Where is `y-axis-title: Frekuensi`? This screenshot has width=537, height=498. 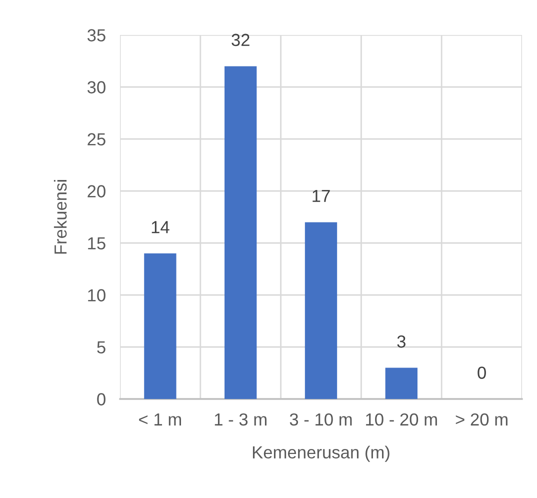 y-axis-title: Frekuensi is located at coordinates (60, 217).